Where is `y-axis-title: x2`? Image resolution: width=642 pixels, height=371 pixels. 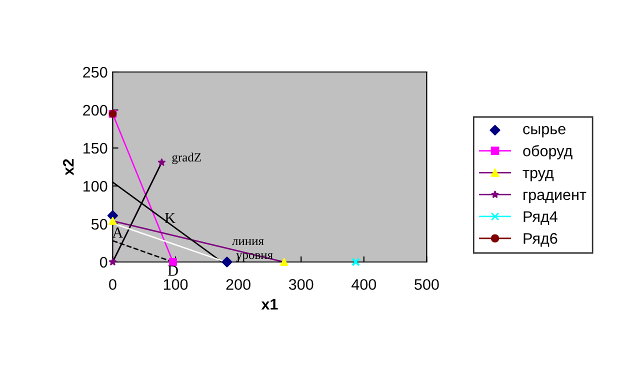 y-axis-title: x2 is located at coordinates (68, 167).